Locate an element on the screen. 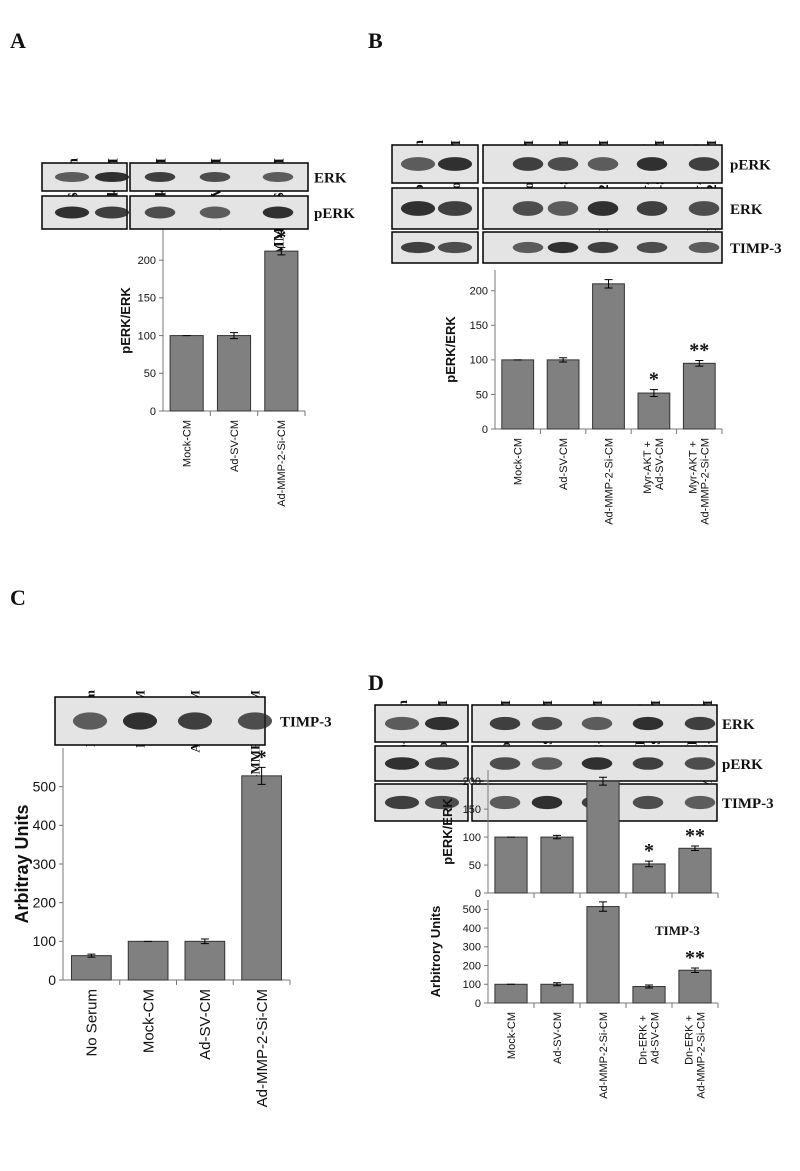  panel-letter: B is located at coordinates (375, 40).